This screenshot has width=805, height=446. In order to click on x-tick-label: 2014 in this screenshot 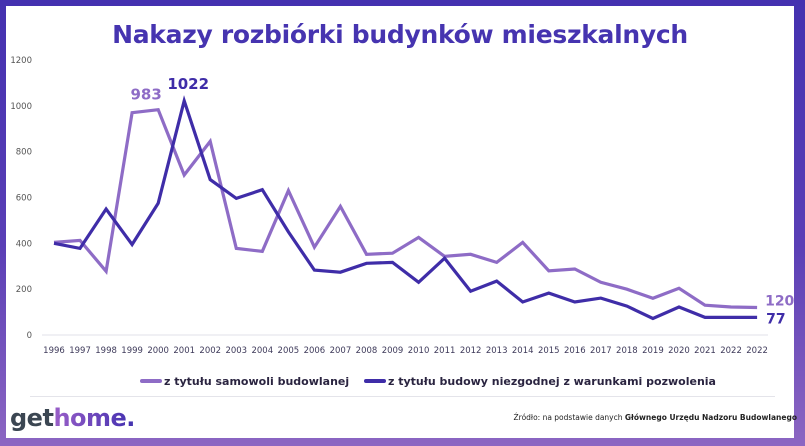, I will do `click(523, 351)`.